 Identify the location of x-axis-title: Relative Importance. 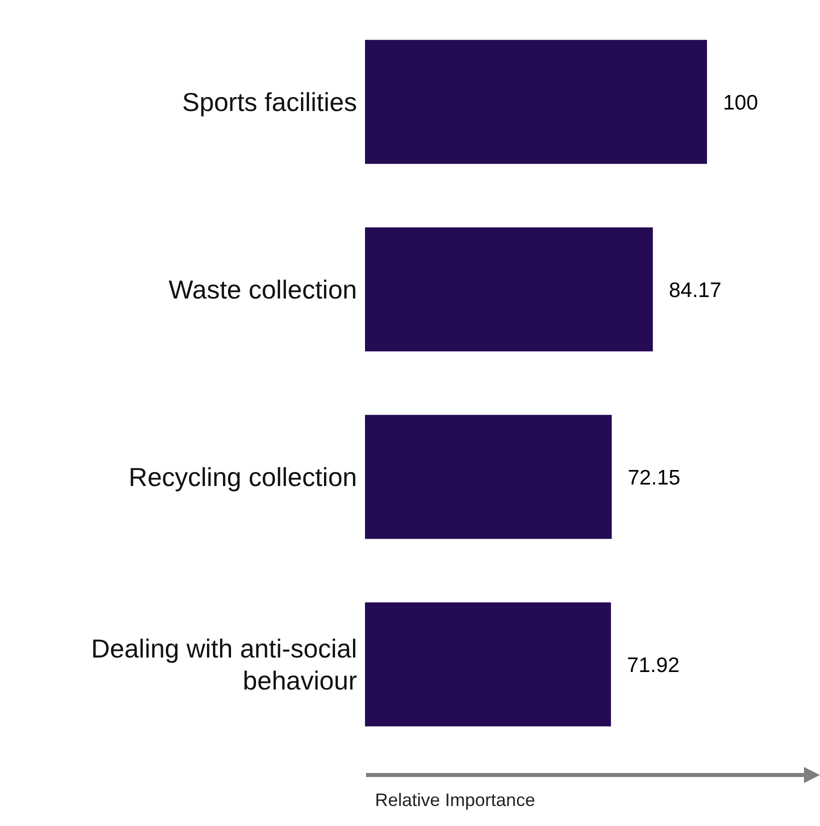
(455, 800).